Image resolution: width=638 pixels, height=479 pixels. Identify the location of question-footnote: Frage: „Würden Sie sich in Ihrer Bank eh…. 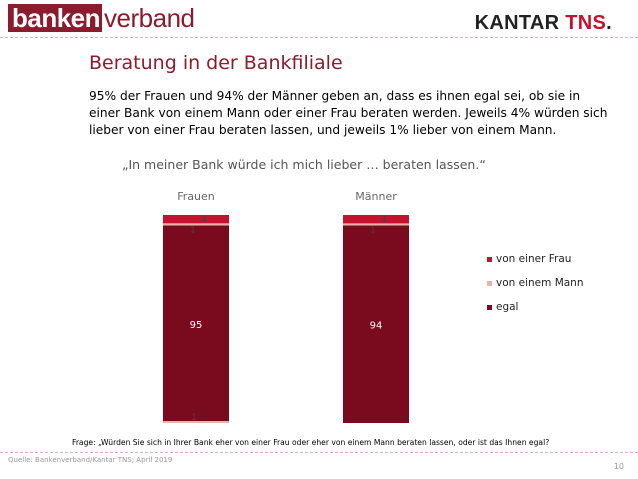
(311, 442).